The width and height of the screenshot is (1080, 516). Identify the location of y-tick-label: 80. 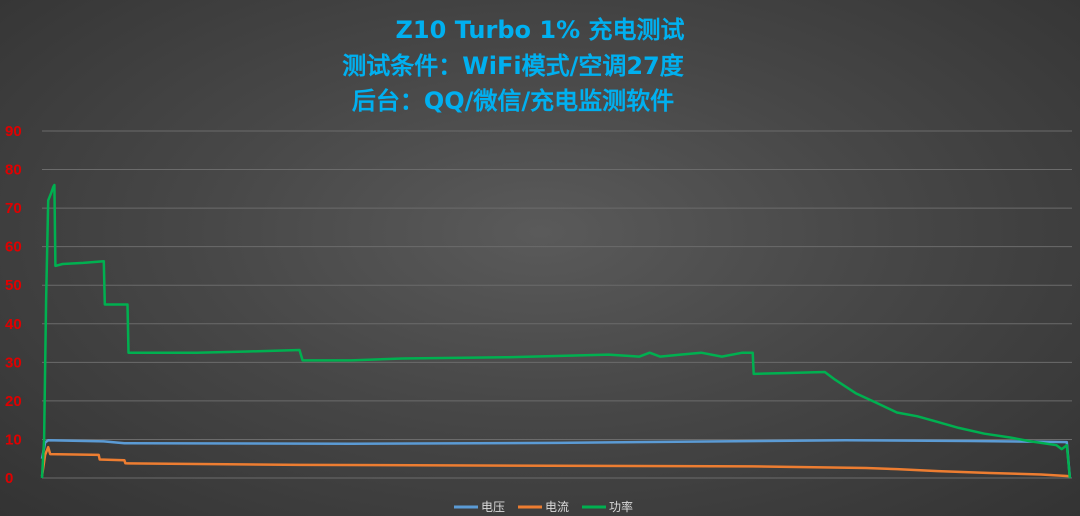
(13, 170).